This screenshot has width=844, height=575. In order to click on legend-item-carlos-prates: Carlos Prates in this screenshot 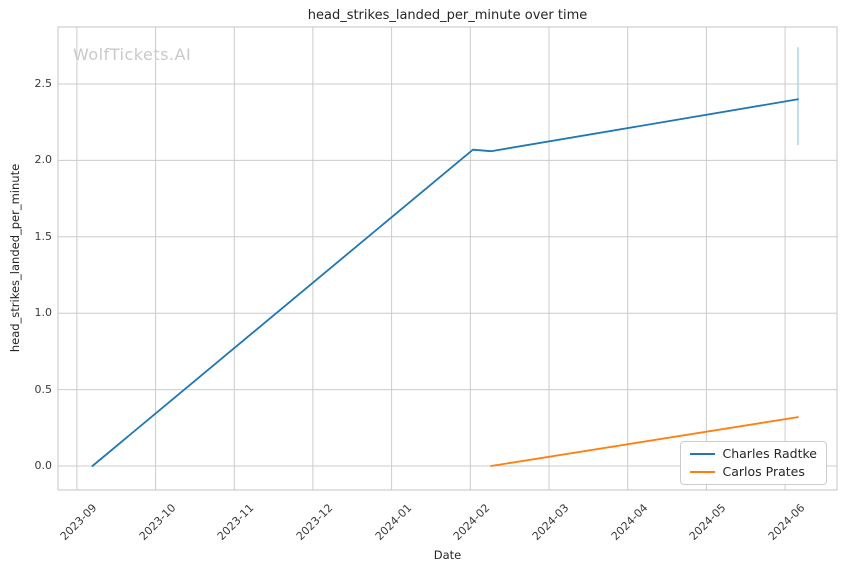, I will do `click(753, 471)`.